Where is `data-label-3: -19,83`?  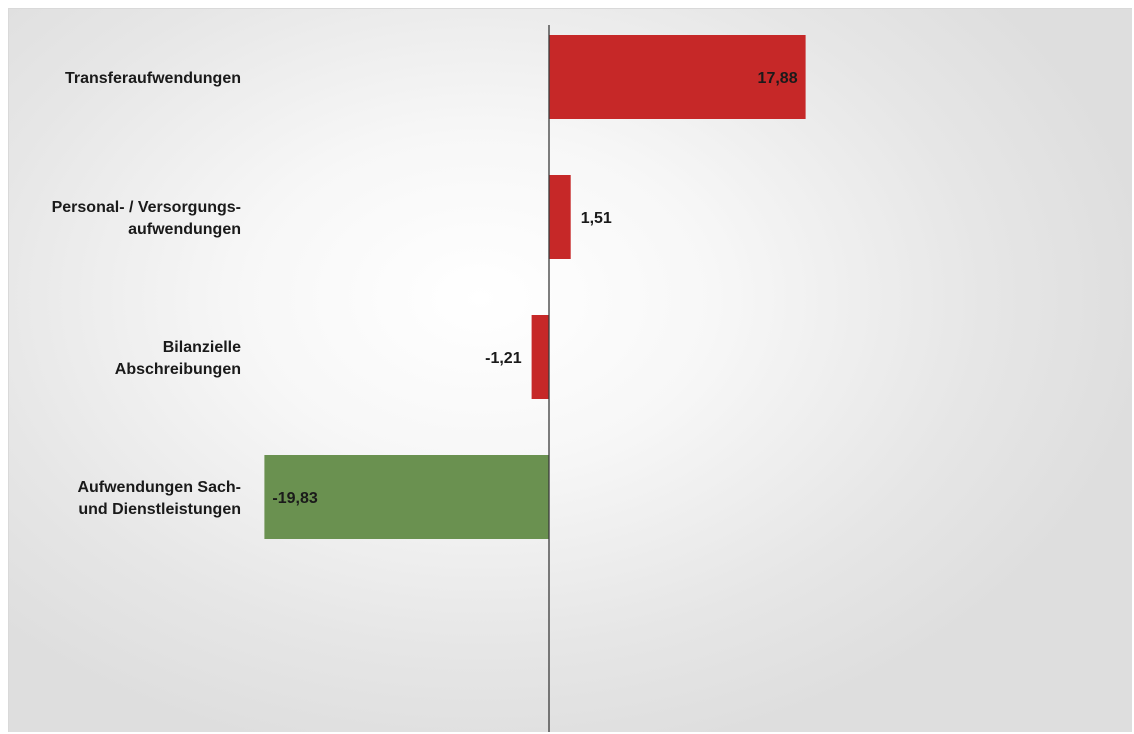 data-label-3: -19,83 is located at coordinates (294, 498).